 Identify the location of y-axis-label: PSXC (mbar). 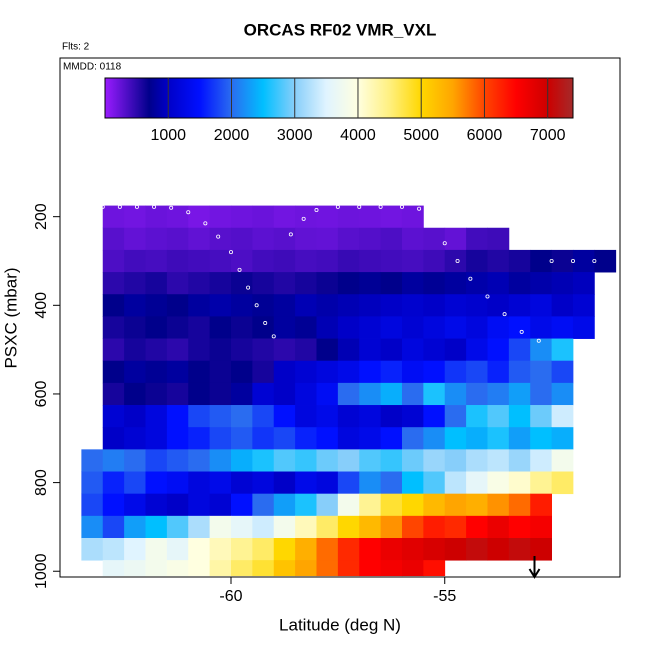
(10, 317).